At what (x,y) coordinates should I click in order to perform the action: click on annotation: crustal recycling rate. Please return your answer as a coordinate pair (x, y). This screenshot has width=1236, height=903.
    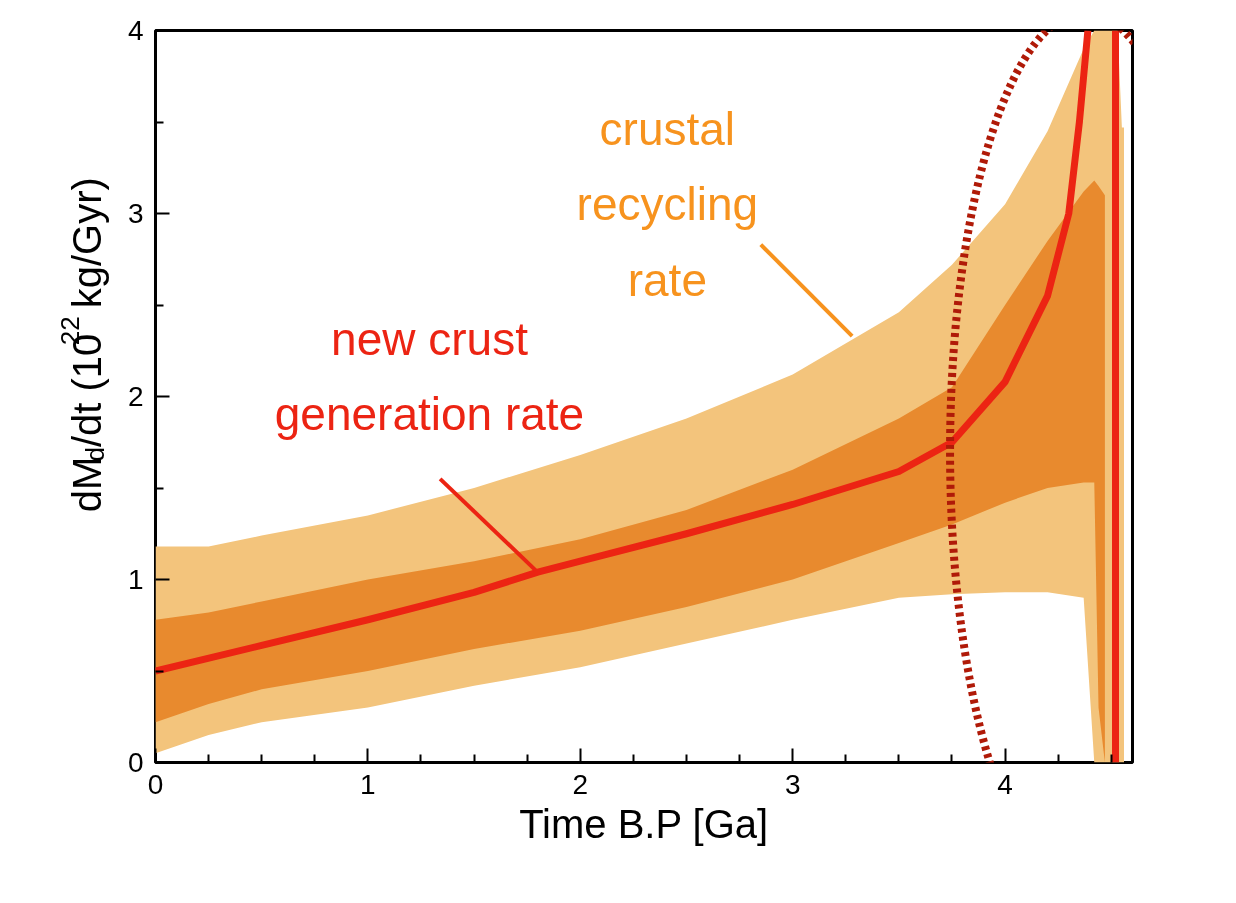
    Looking at the image, I should click on (667, 204).